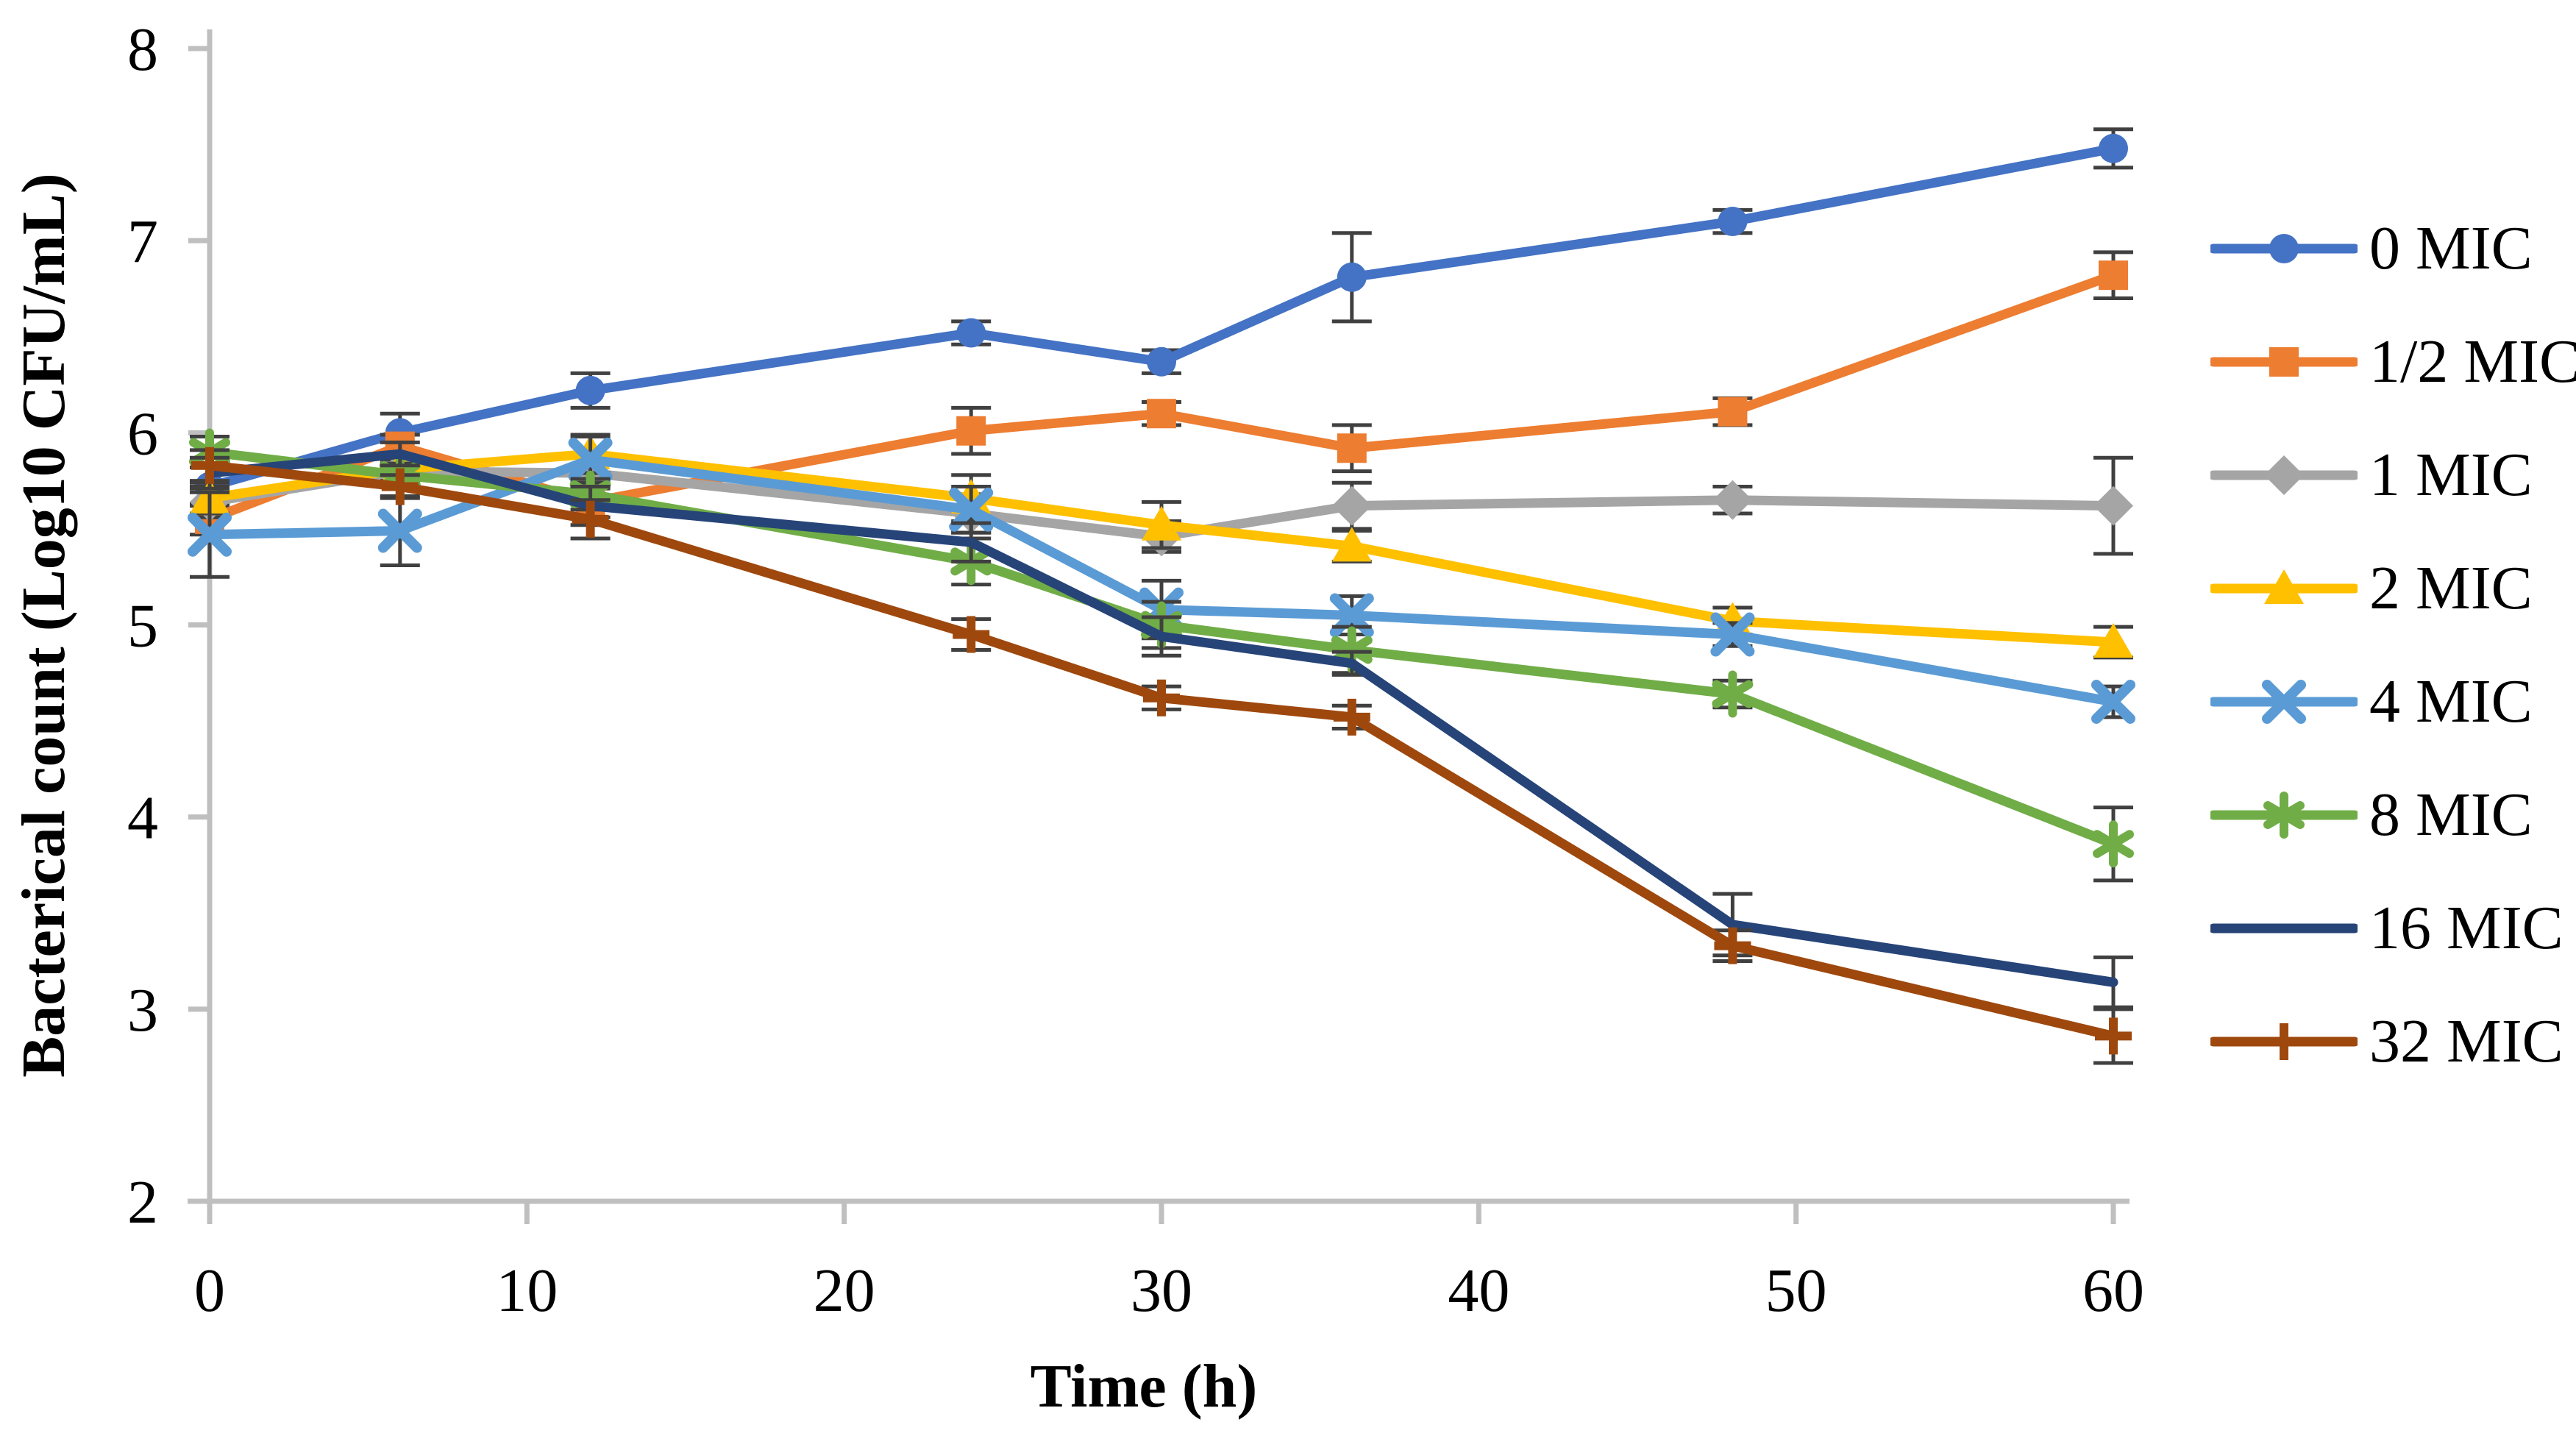 This screenshot has width=2576, height=1433. I want to click on x-tick-label: 60, so click(2113, 1290).